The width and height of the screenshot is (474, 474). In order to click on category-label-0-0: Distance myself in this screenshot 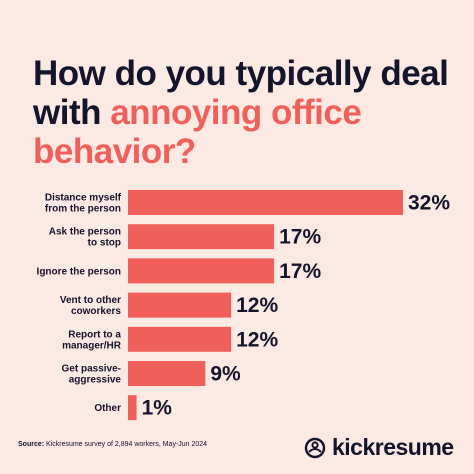, I will do `click(83, 198)`.